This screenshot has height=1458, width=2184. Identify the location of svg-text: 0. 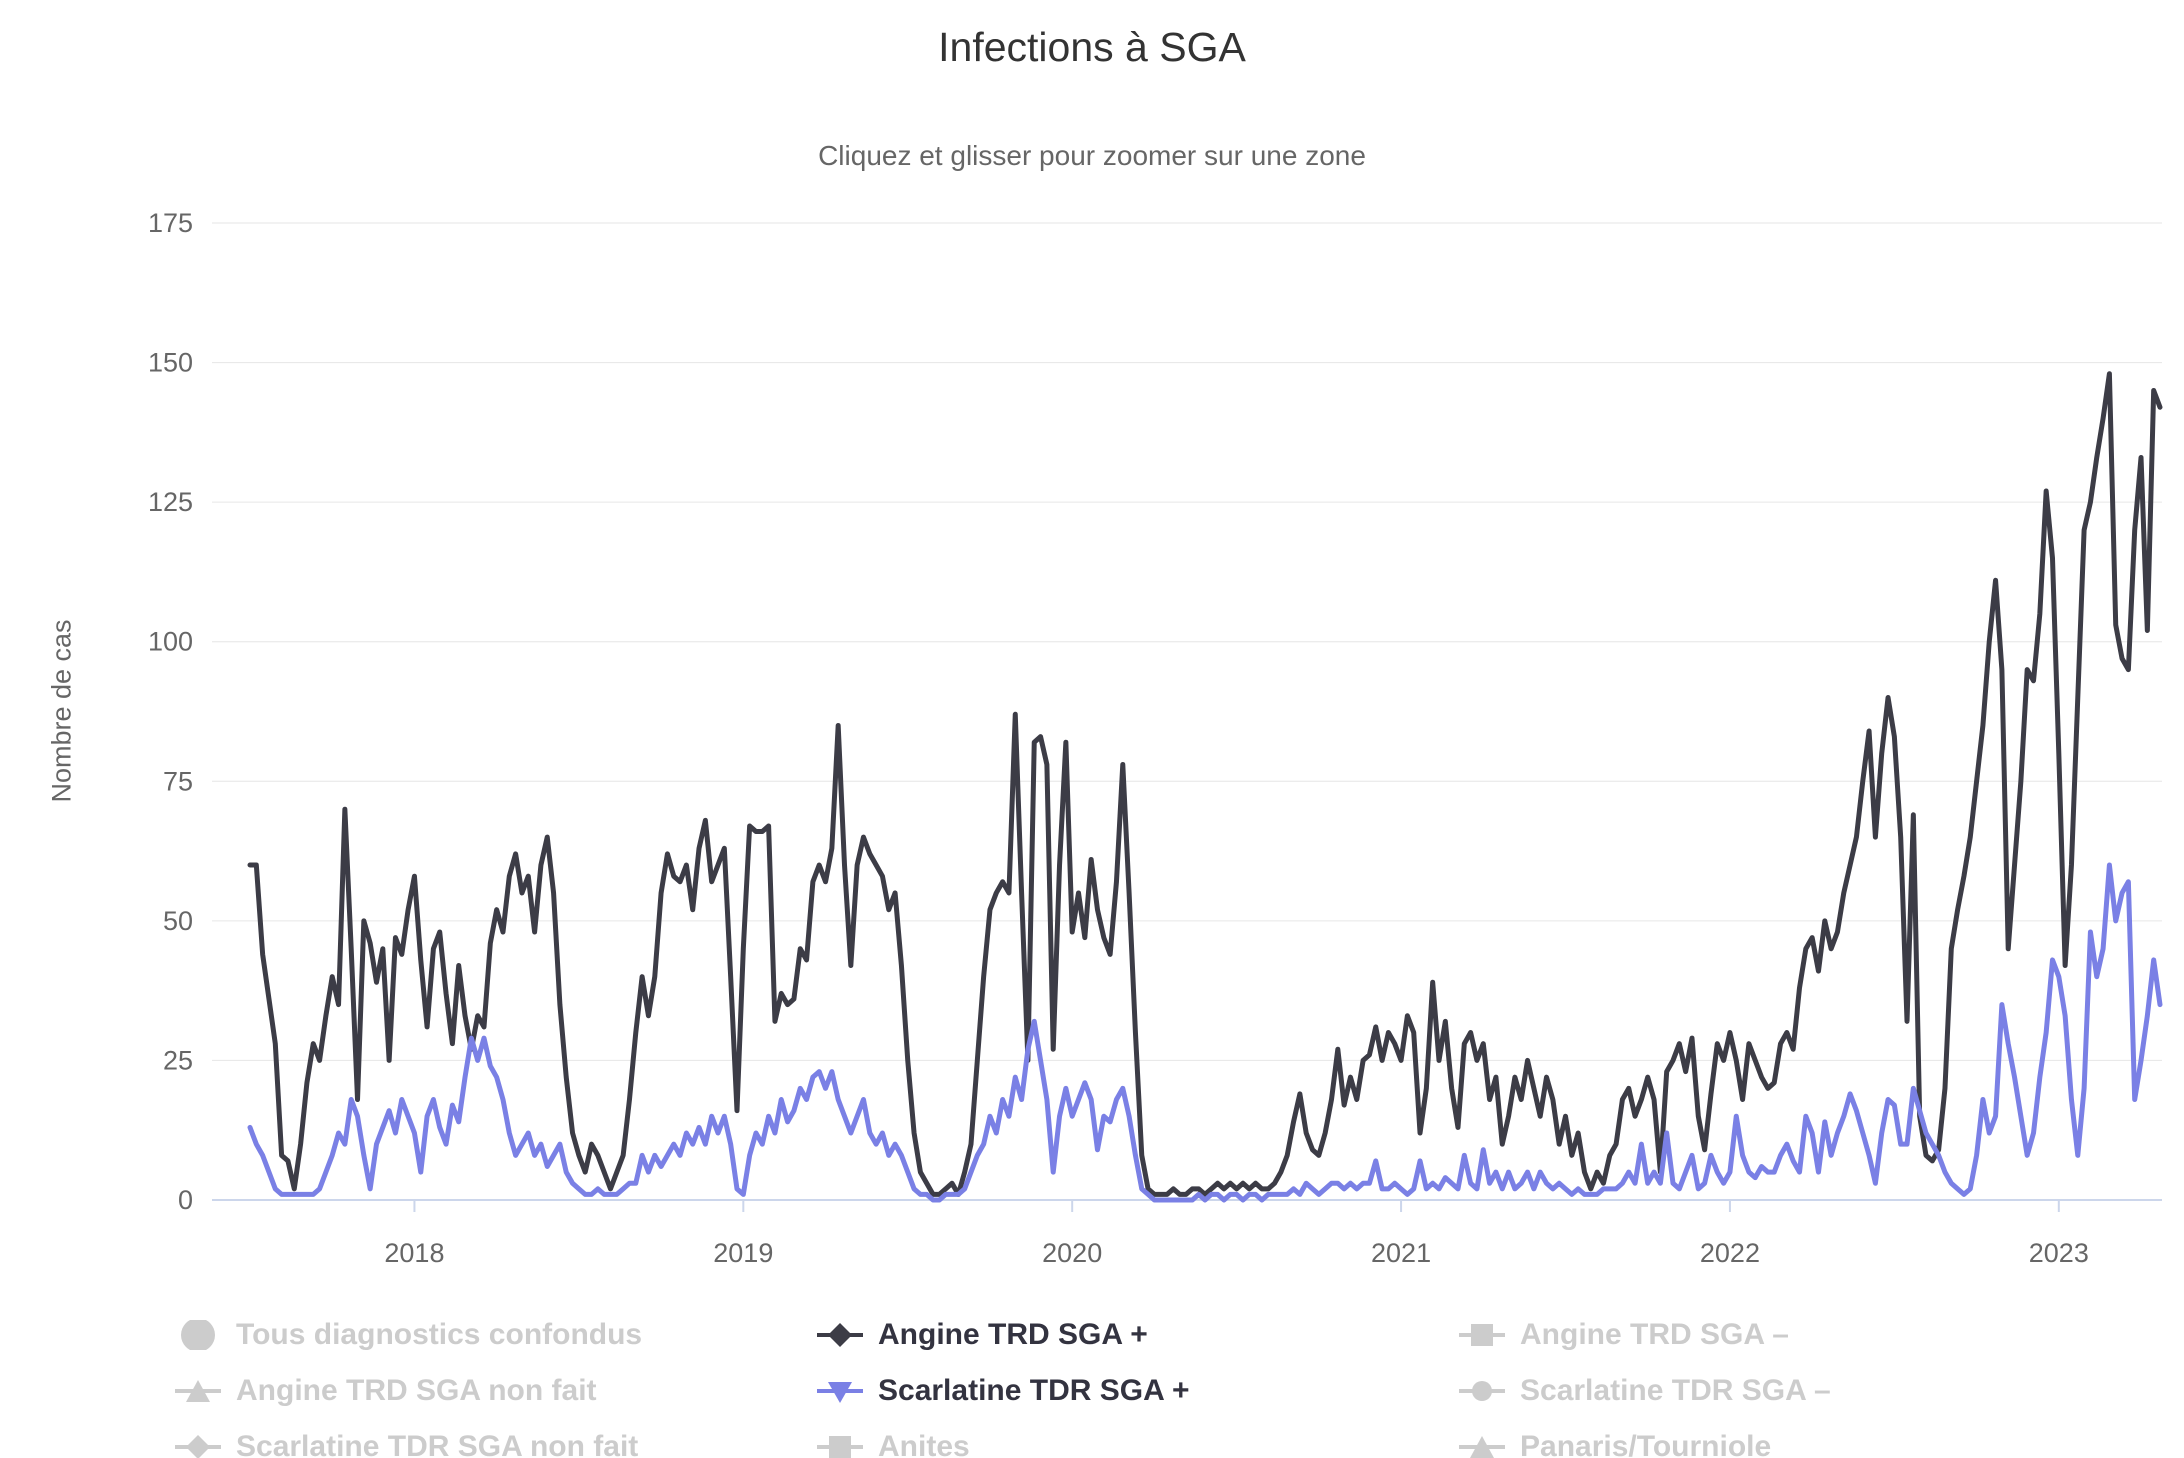
(185, 1200).